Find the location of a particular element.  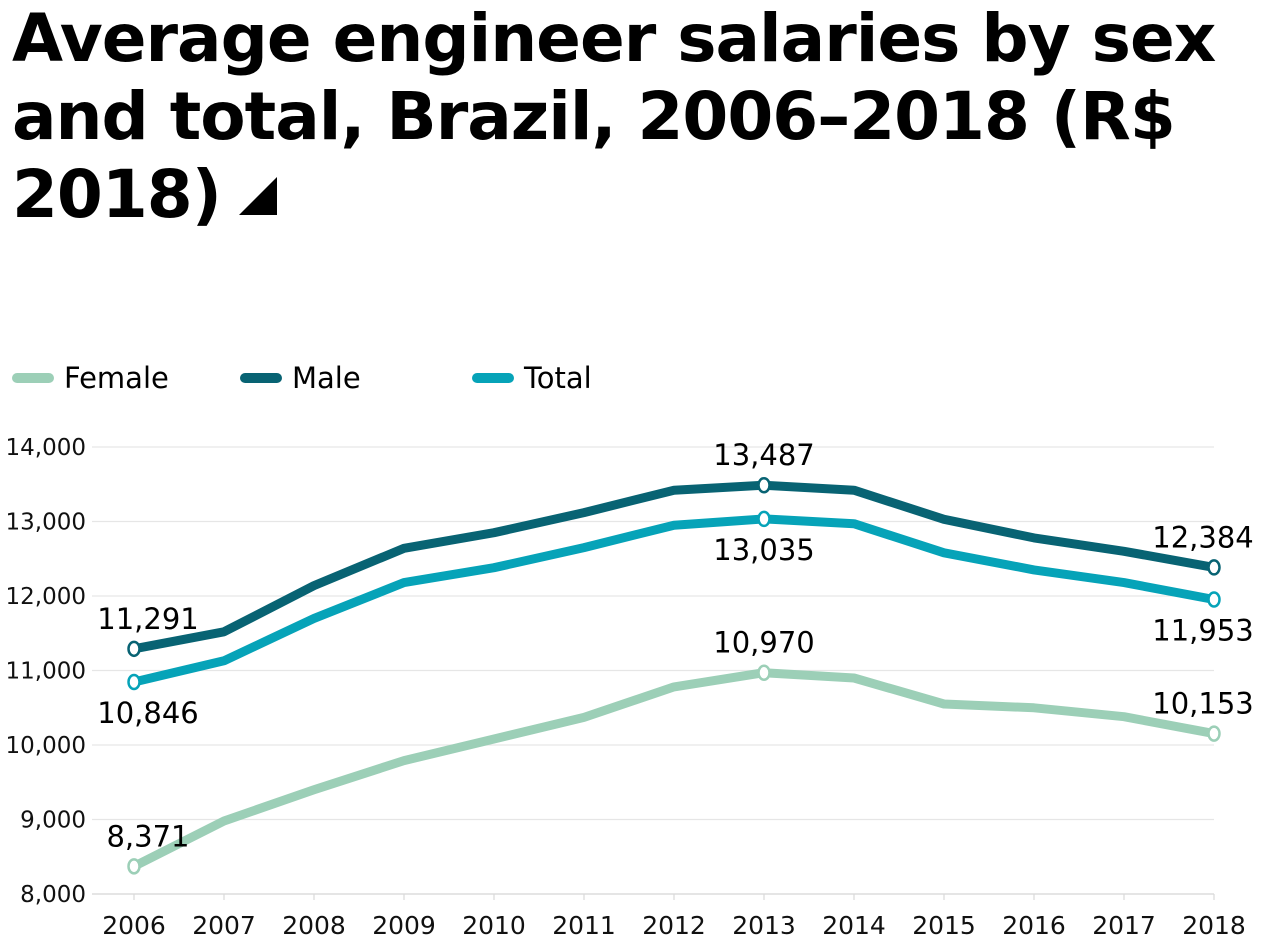

x-tick-label-2014: 2014 is located at coordinates (854, 925).